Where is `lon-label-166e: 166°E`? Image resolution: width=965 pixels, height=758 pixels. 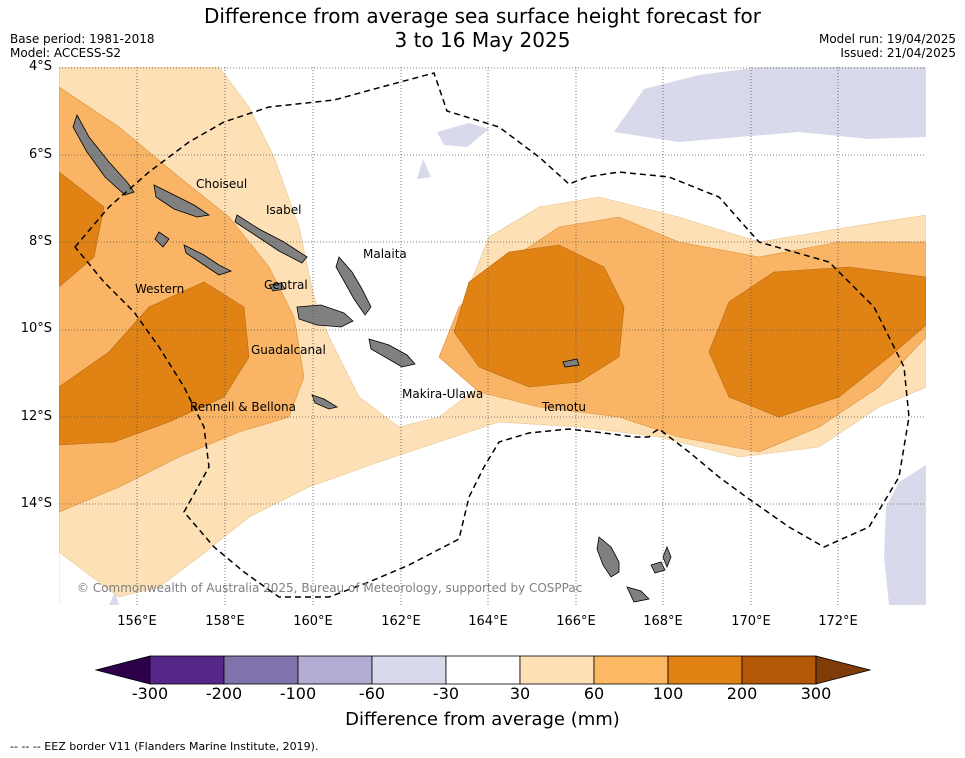 lon-label-166e: 166°E is located at coordinates (576, 621).